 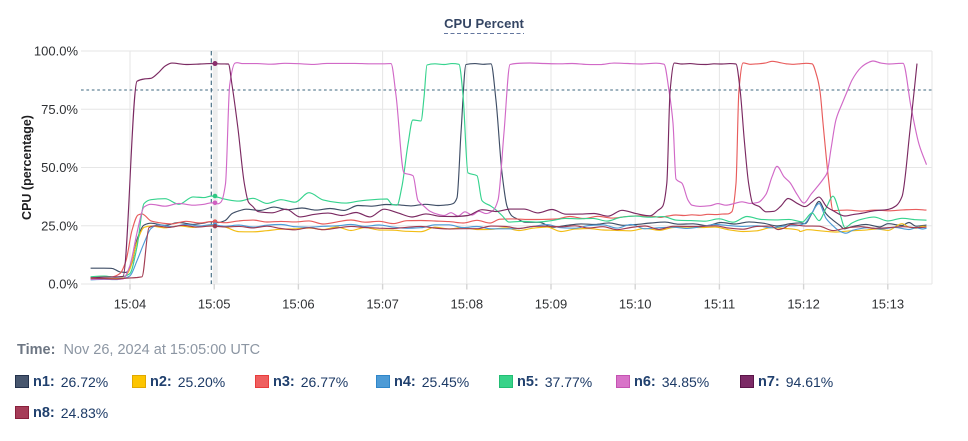 What do you see at coordinates (59, 167) in the screenshot?
I see `svg-text: 50.0%` at bounding box center [59, 167].